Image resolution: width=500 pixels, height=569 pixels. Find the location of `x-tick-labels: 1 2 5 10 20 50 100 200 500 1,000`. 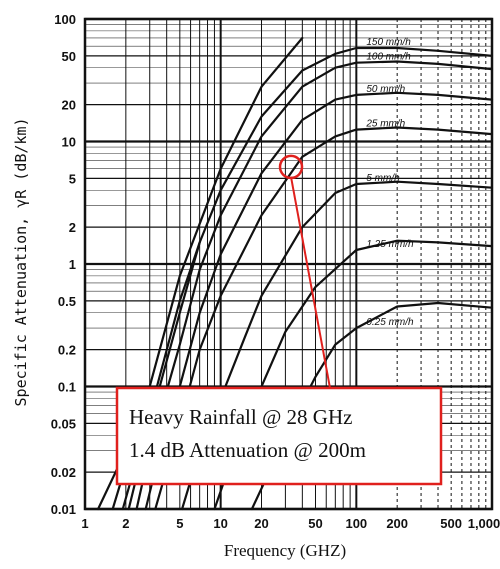

x-tick-labels: 1 2 5 10 20 50 100 200 500 1,000 is located at coordinates (290, 523).